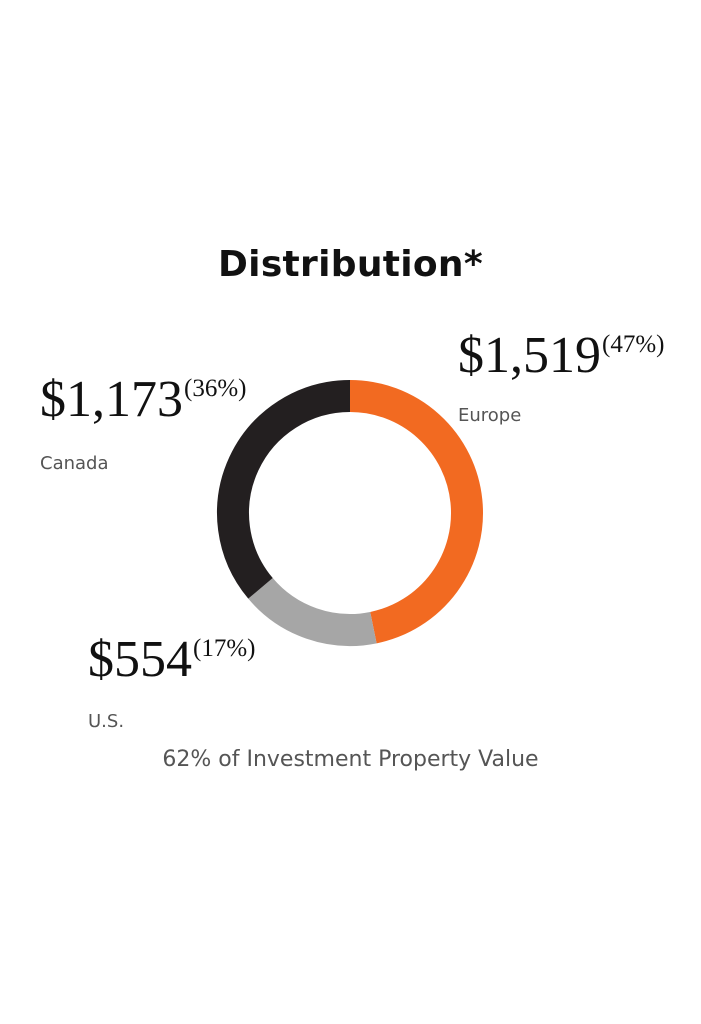 The height and width of the screenshot is (1024, 701). Describe the element at coordinates (490, 415) in the screenshot. I see `europe-region-label: Europe` at that location.